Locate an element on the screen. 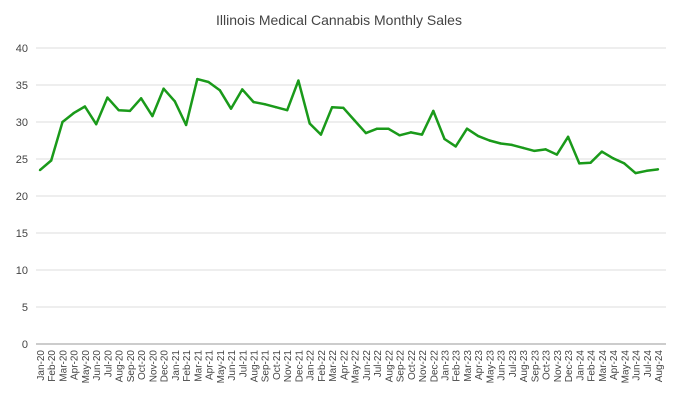  x-tick-label: Apr-23 is located at coordinates (479, 365).